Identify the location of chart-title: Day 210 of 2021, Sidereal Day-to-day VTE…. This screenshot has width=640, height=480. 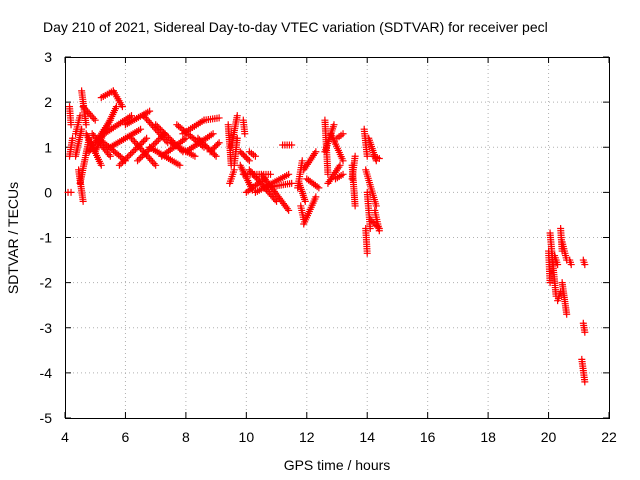
(295, 27).